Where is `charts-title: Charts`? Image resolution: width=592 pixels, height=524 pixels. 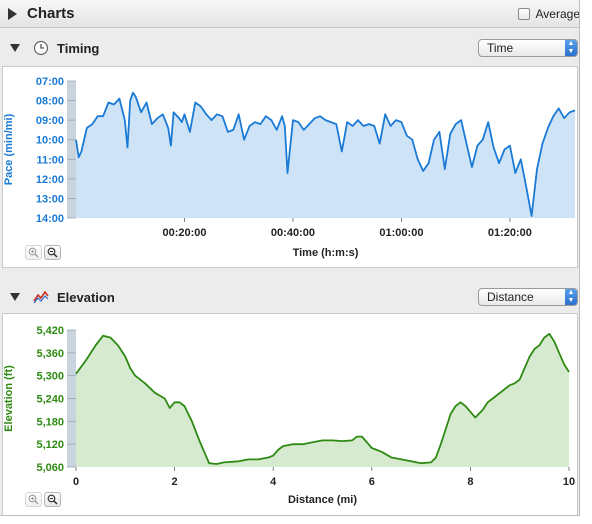 charts-title: Charts is located at coordinates (51, 13).